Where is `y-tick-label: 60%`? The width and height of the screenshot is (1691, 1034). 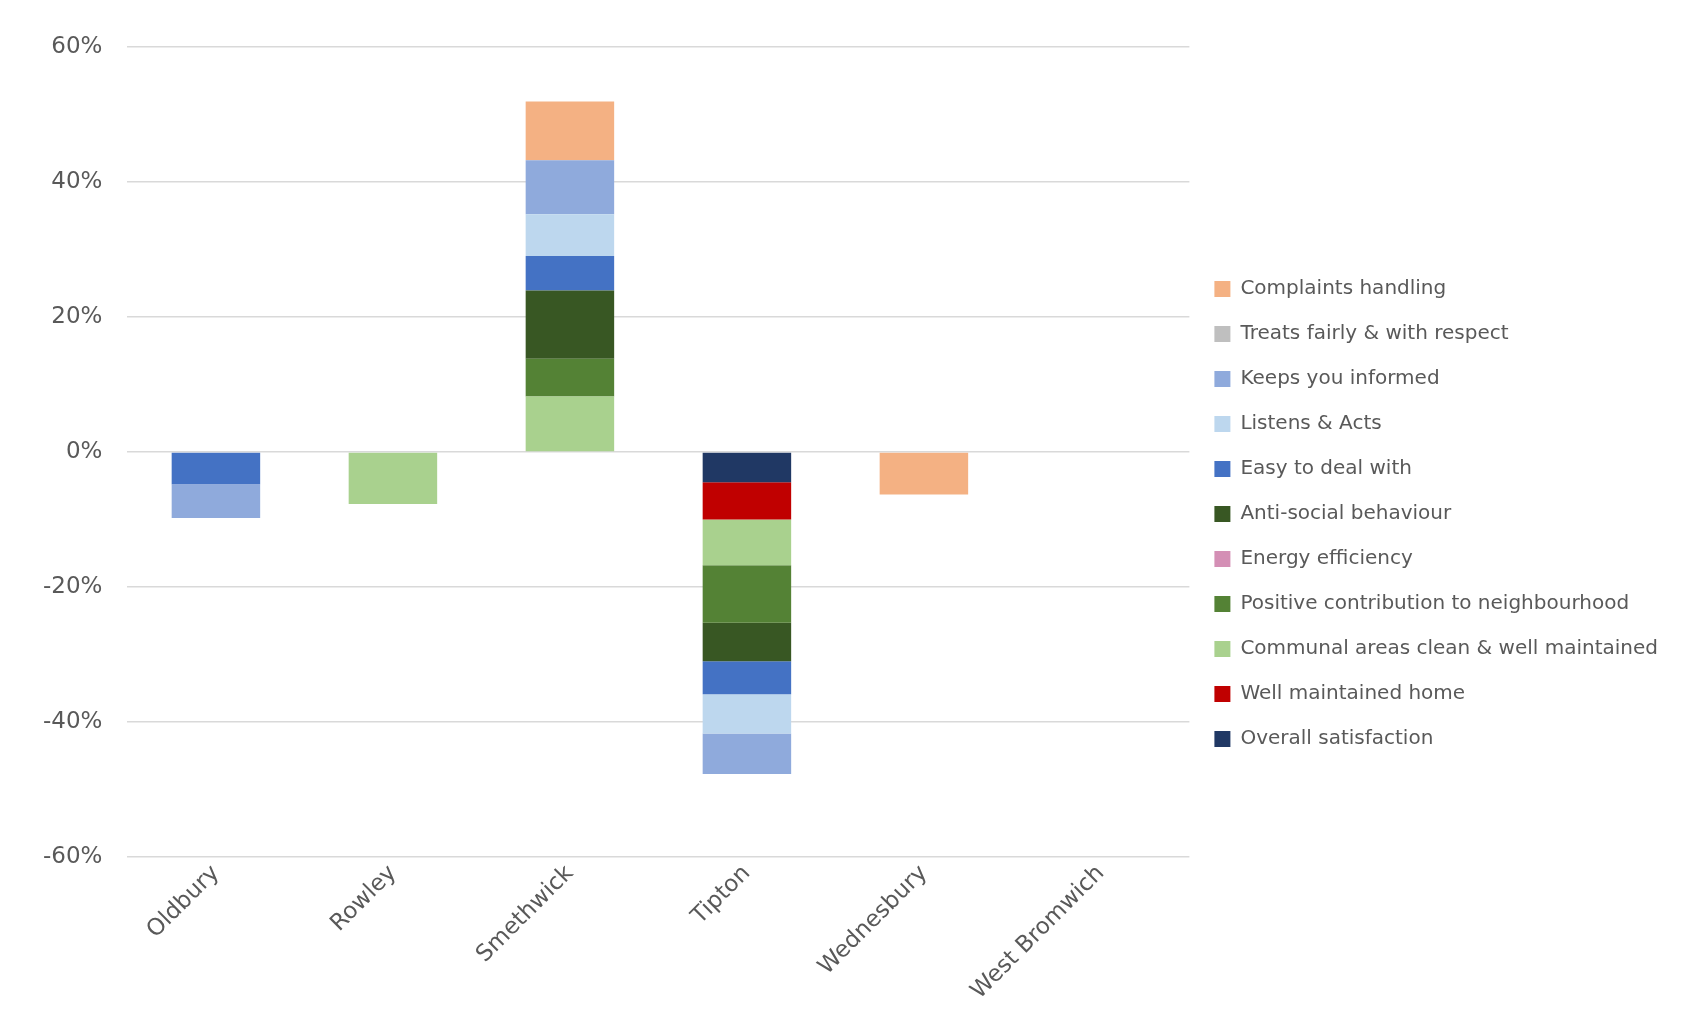
y-tick-label: 60% is located at coordinates (77, 44).